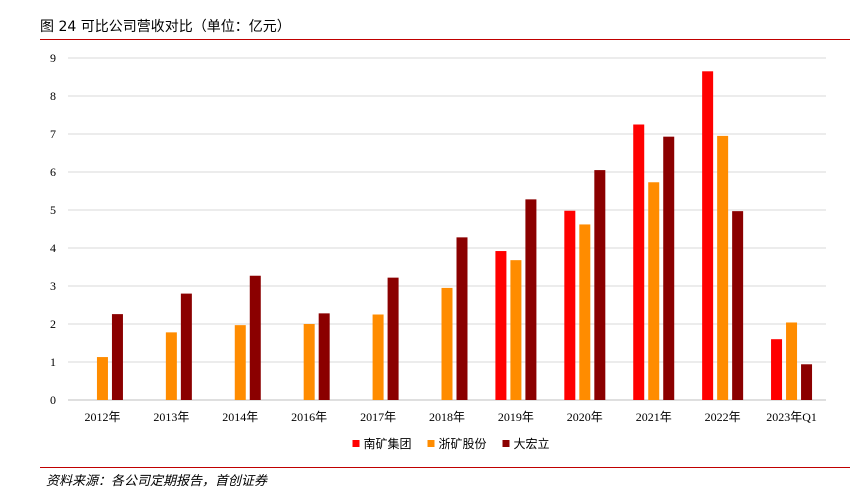 This screenshot has height=491, width=851. Describe the element at coordinates (102, 417) in the screenshot. I see `x-tick-label: 2012年` at that location.